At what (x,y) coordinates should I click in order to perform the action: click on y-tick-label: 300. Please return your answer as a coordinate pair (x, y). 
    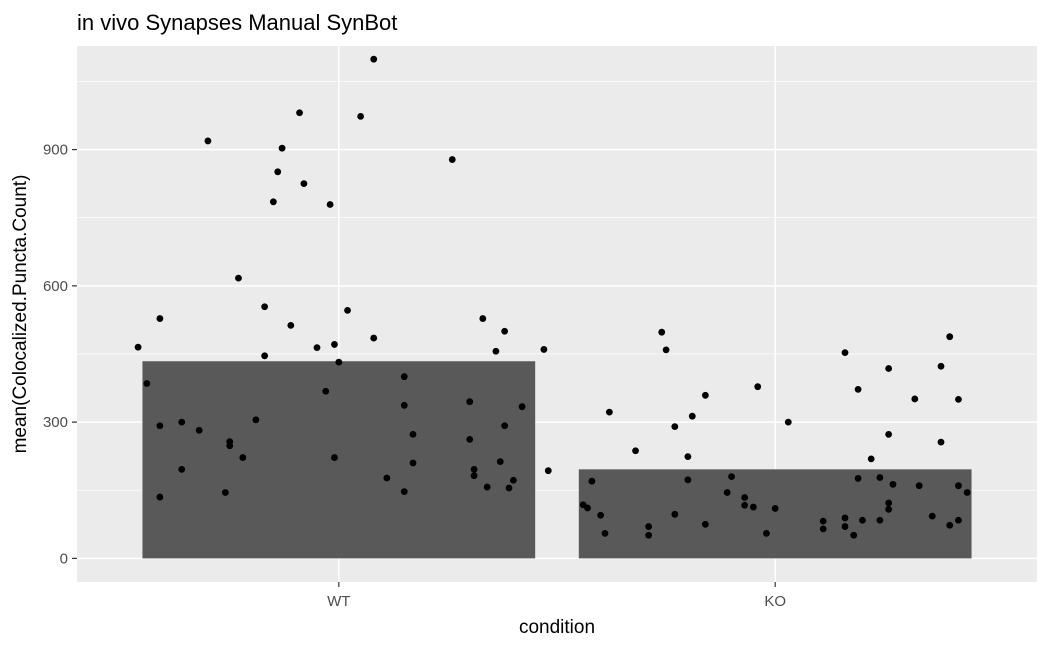
    Looking at the image, I should click on (55, 422).